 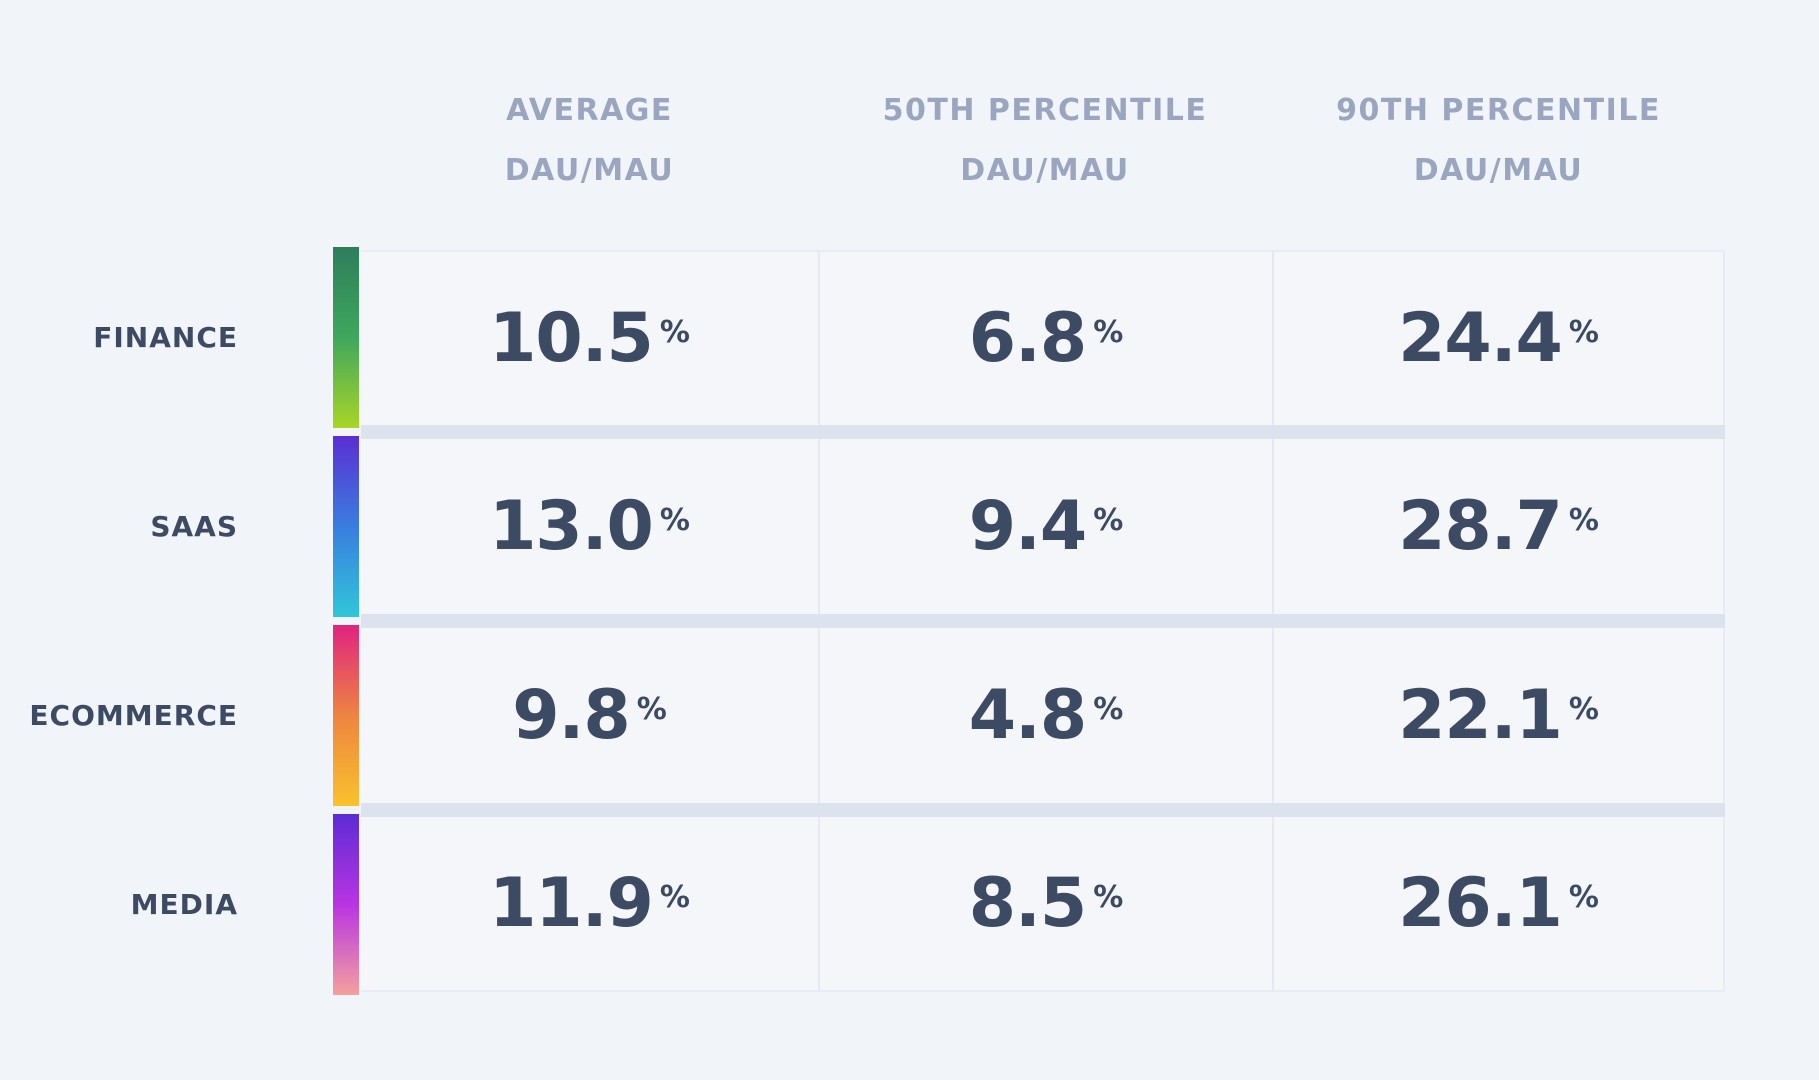 What do you see at coordinates (1480, 526) in the screenshot?
I see `value-number: 28.7` at bounding box center [1480, 526].